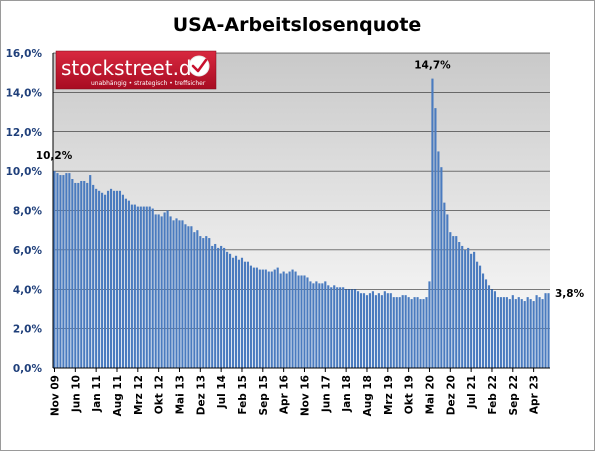 The width and height of the screenshot is (595, 452). I want to click on y-tick-label: 14,0%, so click(24, 93).